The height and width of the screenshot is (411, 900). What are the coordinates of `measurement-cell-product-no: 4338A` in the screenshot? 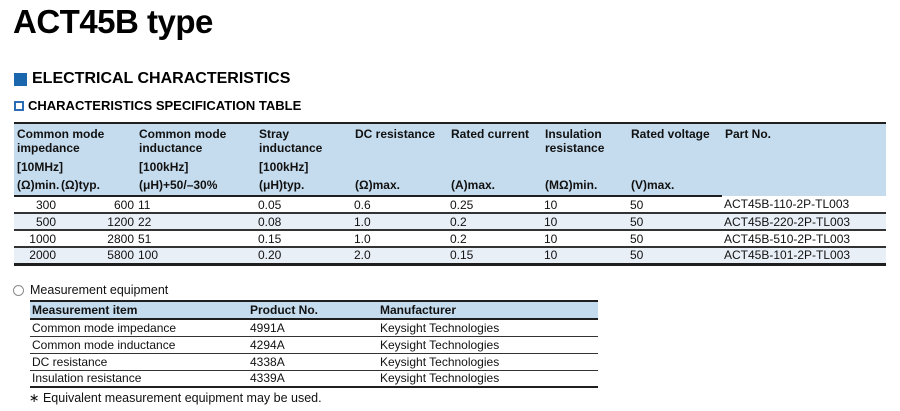 It's located at (313, 362).